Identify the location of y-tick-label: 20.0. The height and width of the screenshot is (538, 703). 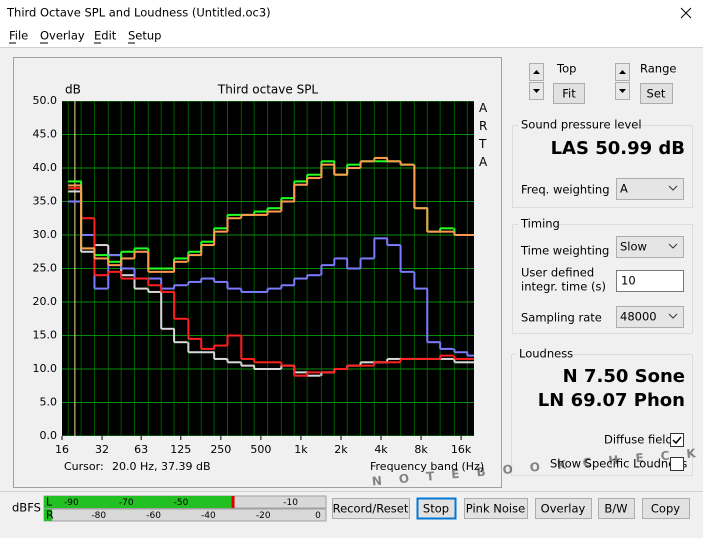
(45, 301).